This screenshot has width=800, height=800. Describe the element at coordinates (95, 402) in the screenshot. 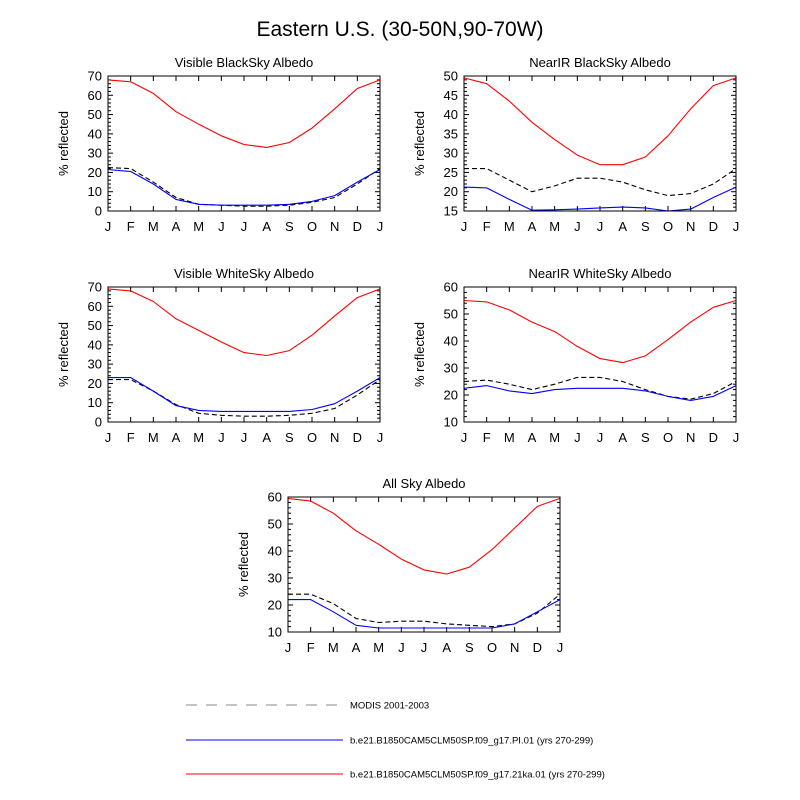

I see `chart-visible-whitesky-albedo-y-tick-label: 10` at that location.